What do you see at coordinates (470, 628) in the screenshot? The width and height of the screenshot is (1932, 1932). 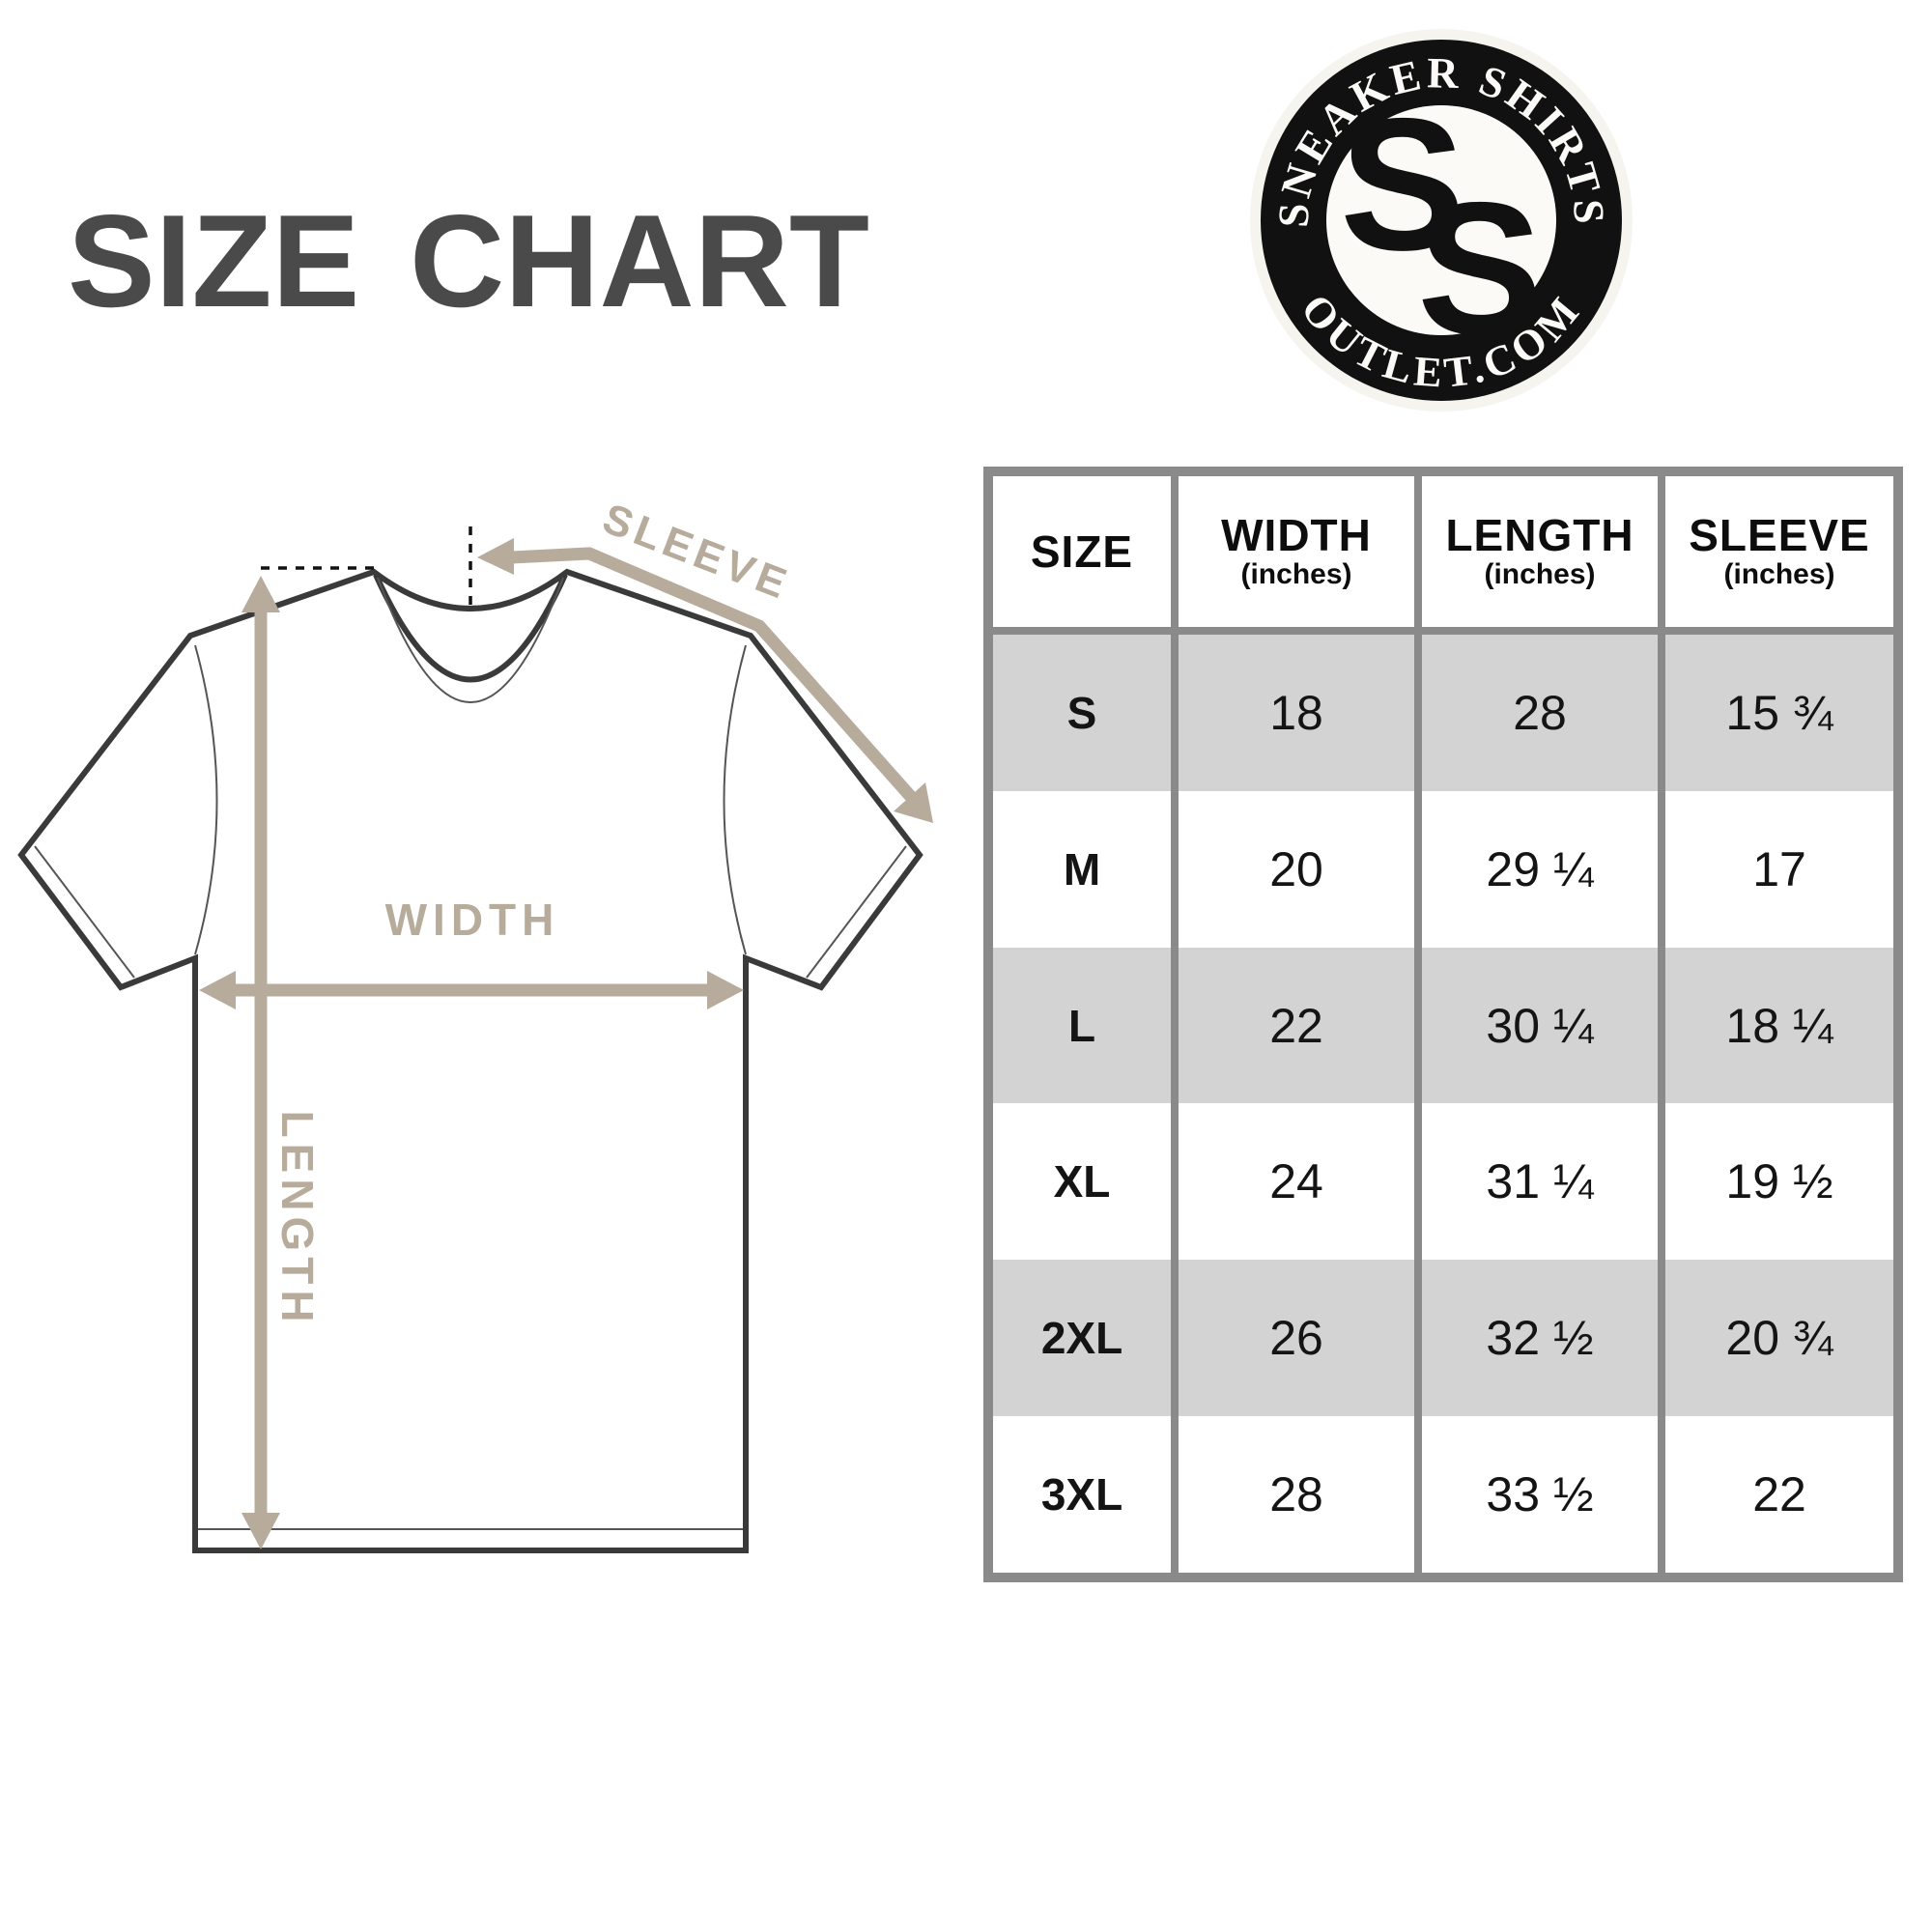 I see `collar-band` at bounding box center [470, 628].